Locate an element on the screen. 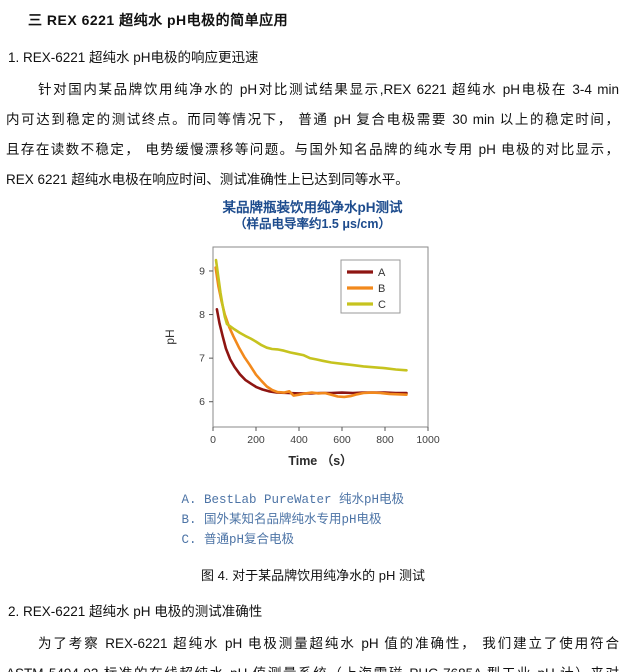 This screenshot has width=625, height=672. section2-heading: 2. REX-6221 超纯水 pH 电极的测试准确性 is located at coordinates (135, 611).